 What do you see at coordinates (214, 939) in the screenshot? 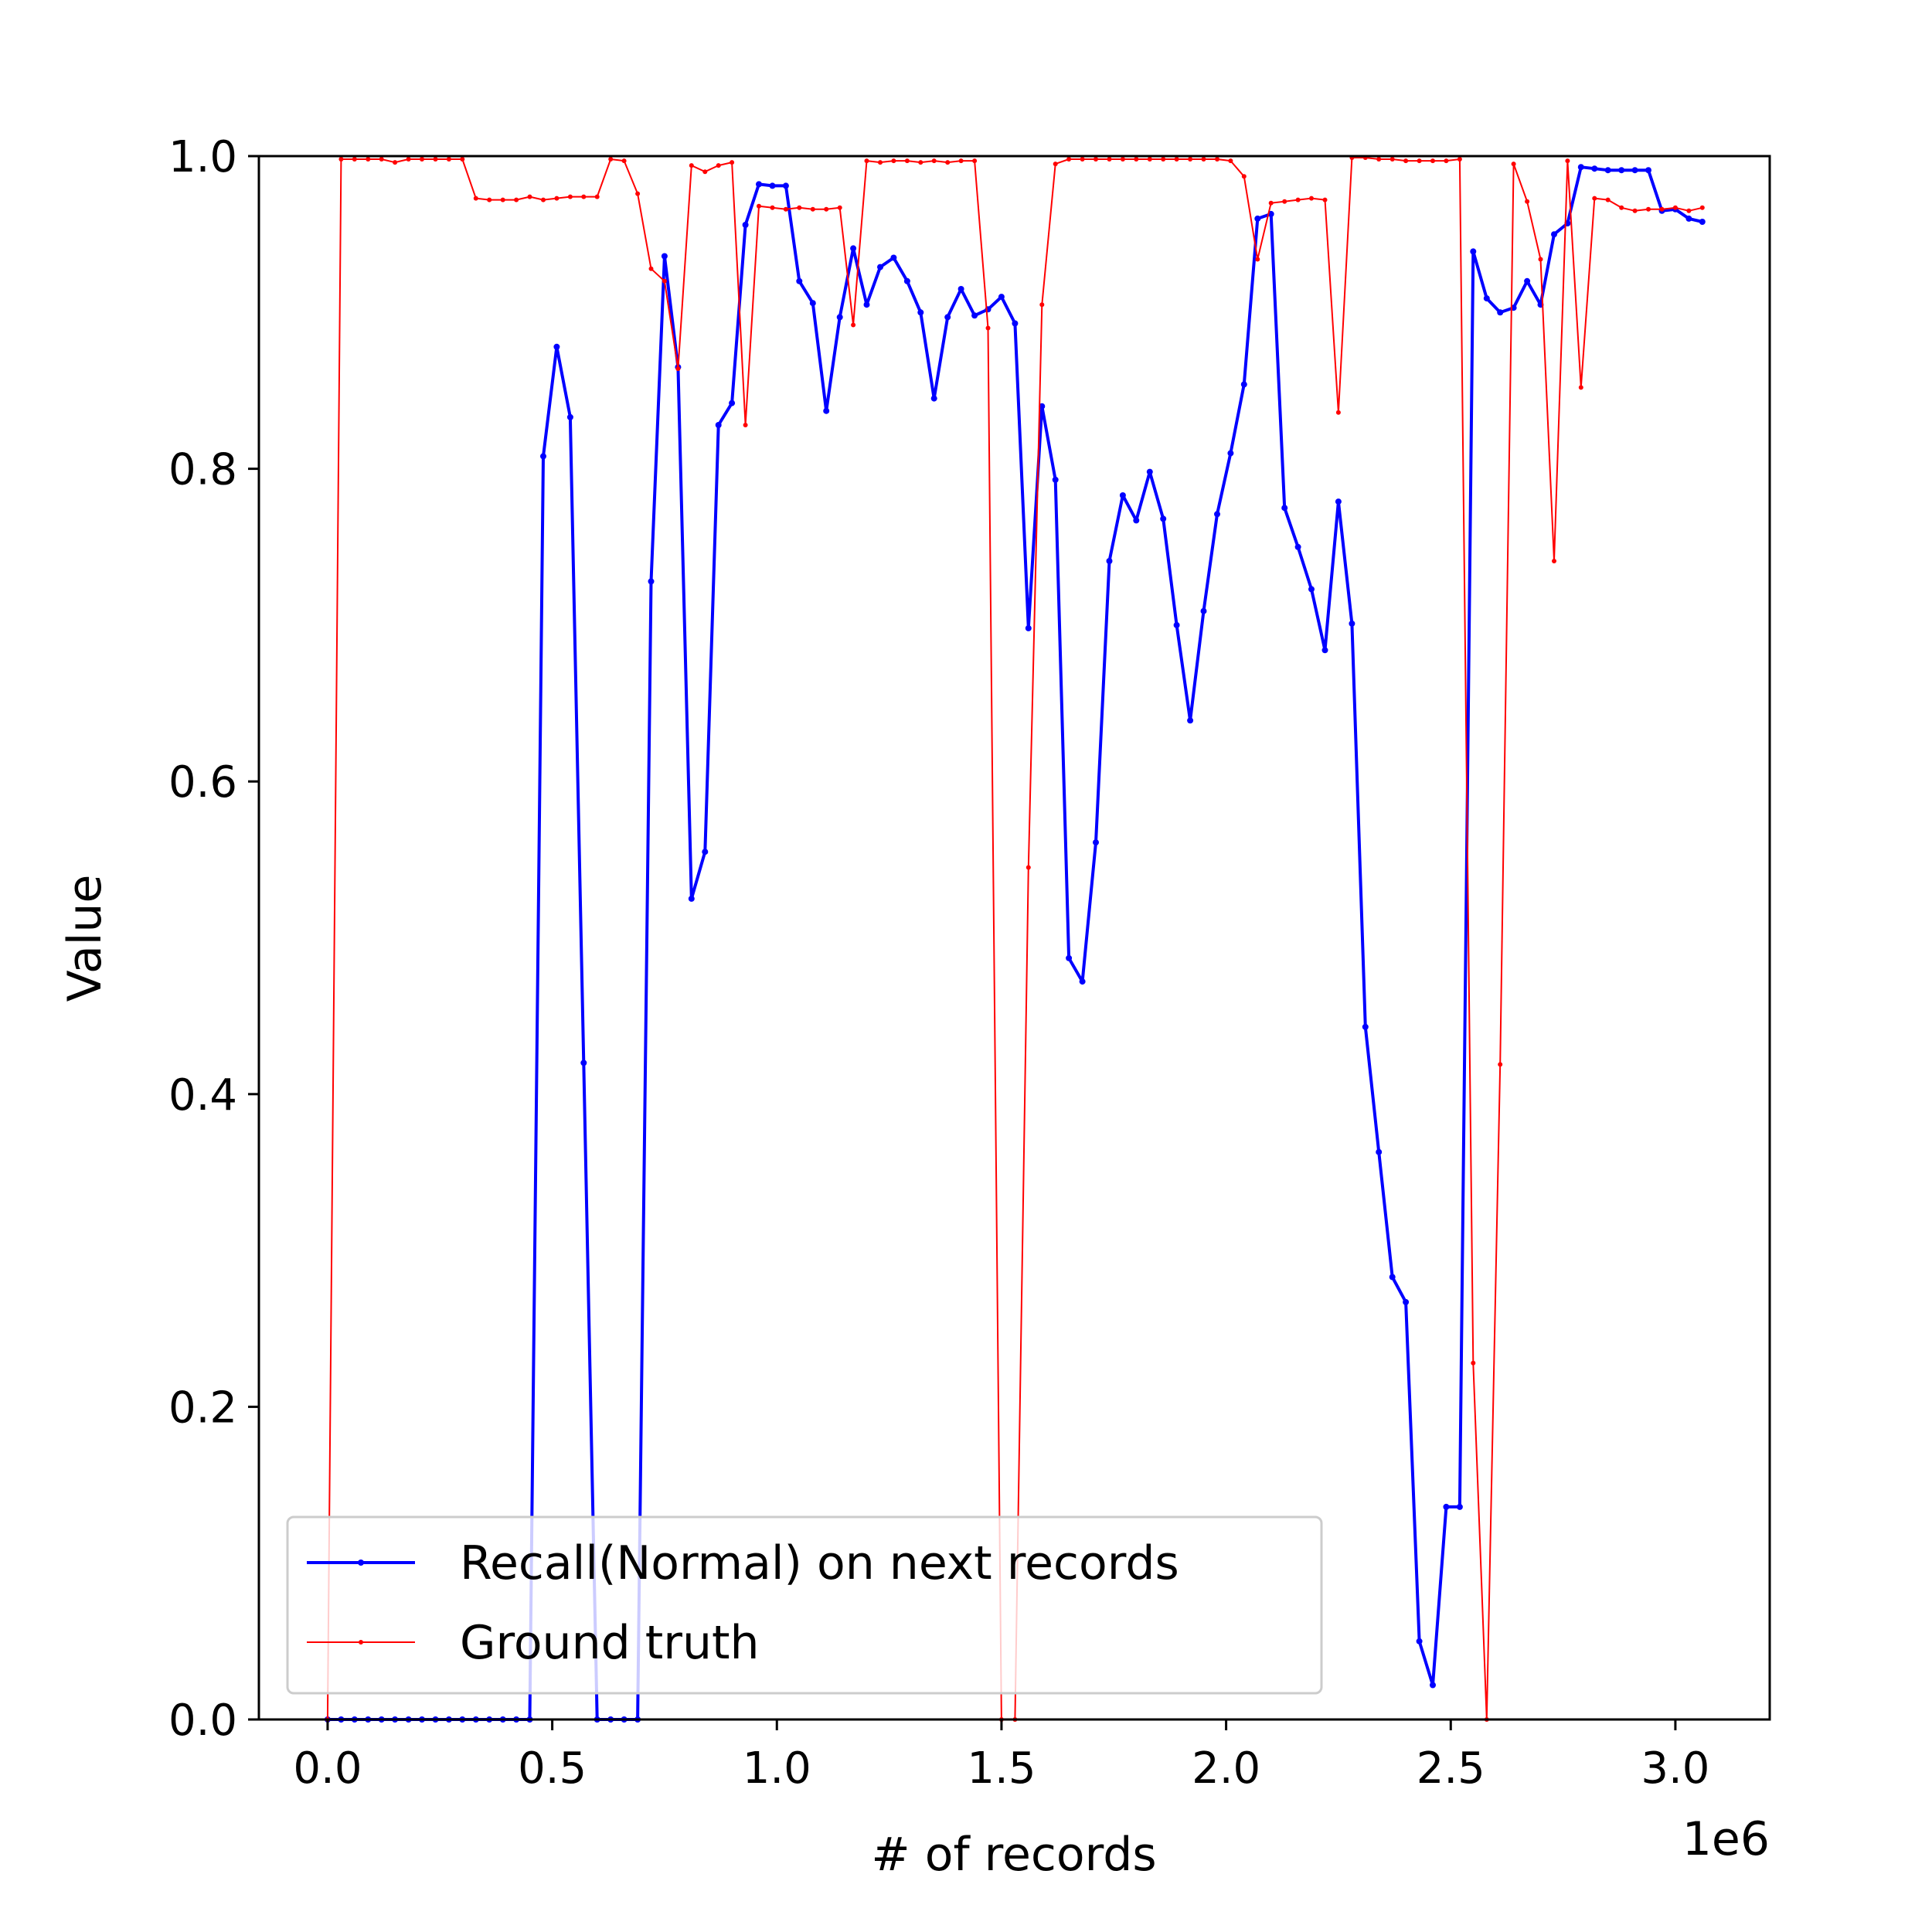
I see `y-axis-ticks: 0.0 0.2 0.4 0.6 0.8 1.0` at bounding box center [214, 939].